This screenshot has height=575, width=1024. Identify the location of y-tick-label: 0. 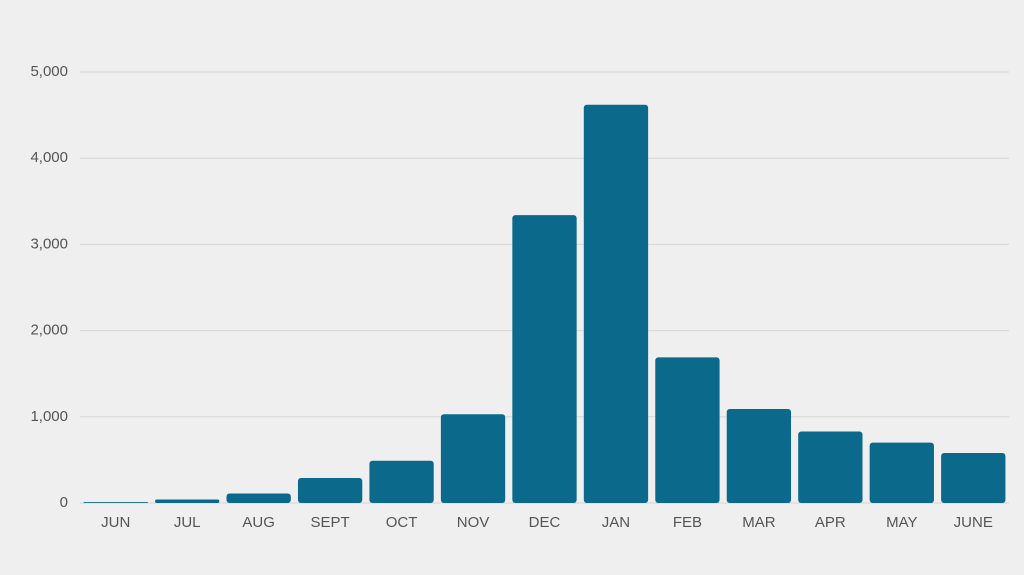
(64, 502).